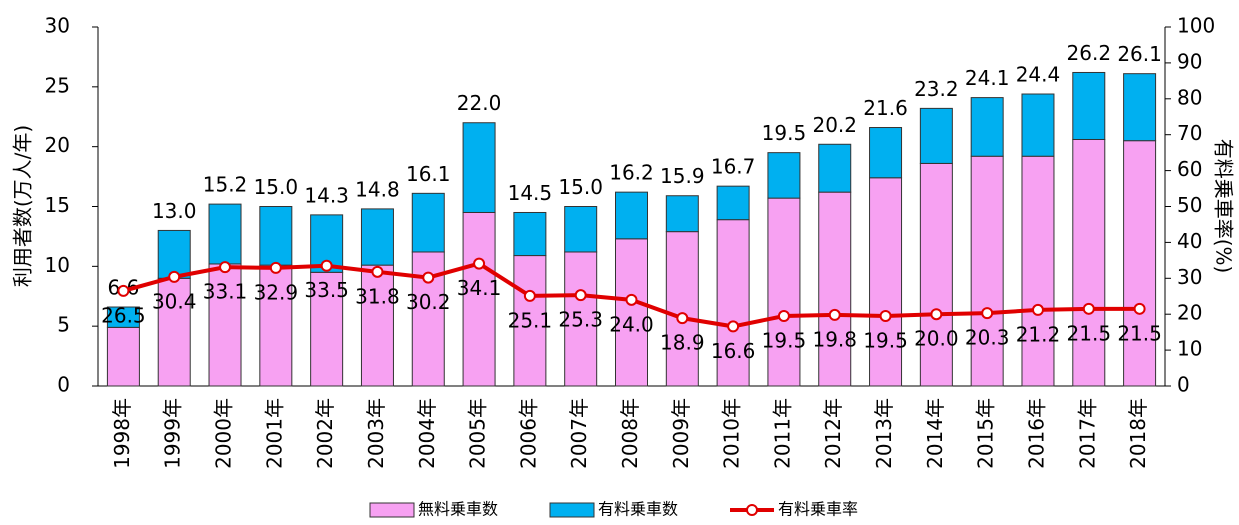  What do you see at coordinates (63, 325) in the screenshot?
I see `y-tick-label: 5` at bounding box center [63, 325].